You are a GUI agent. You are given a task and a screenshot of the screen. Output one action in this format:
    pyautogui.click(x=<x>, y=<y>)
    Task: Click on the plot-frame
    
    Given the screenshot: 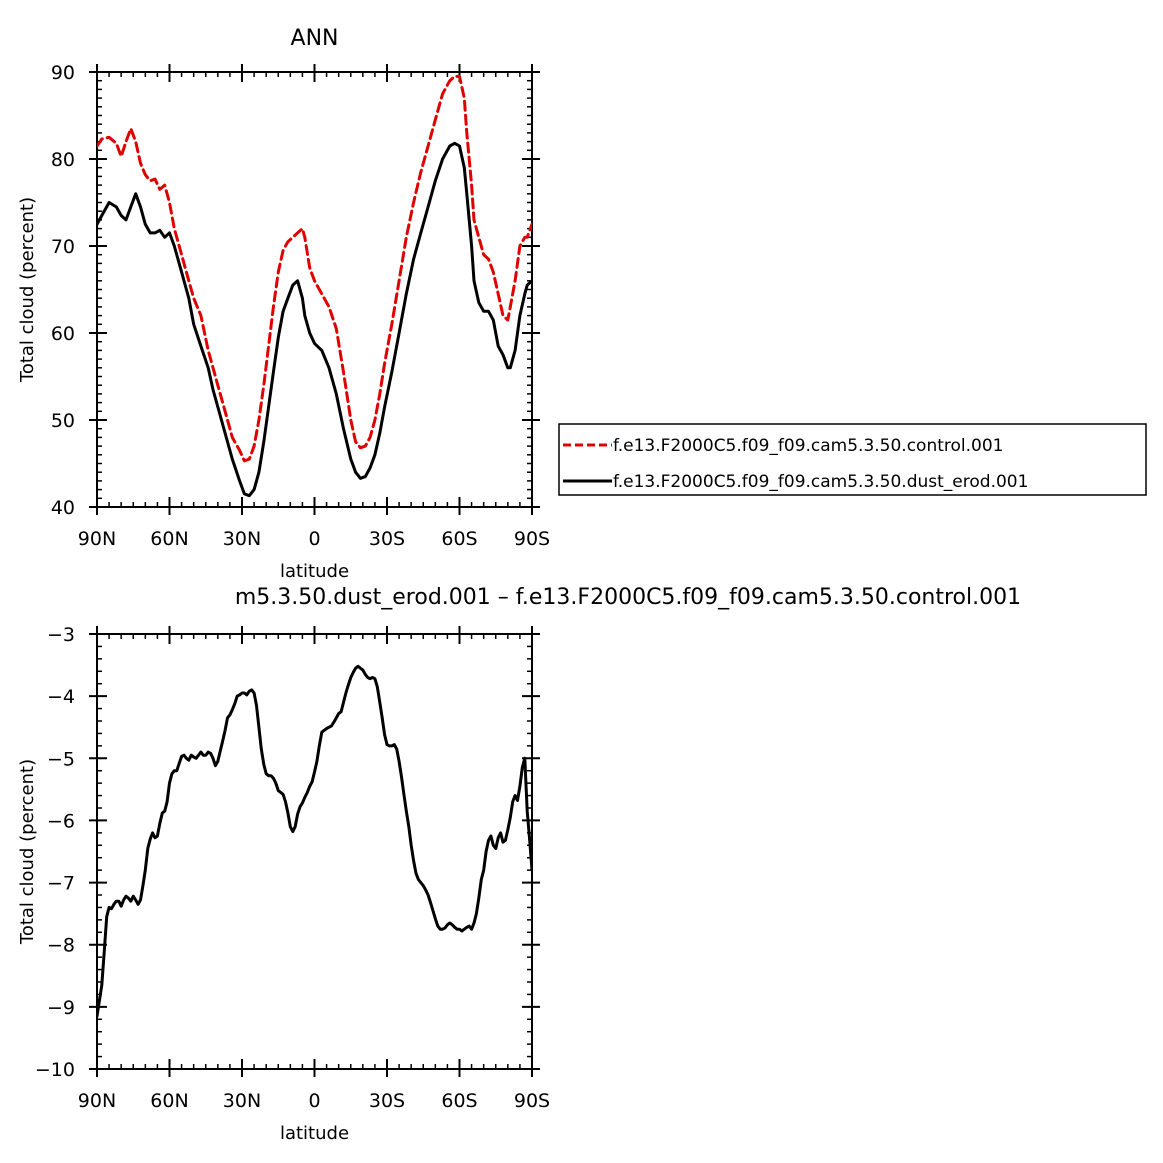 What is the action you would take?
    pyautogui.click(x=314, y=851)
    